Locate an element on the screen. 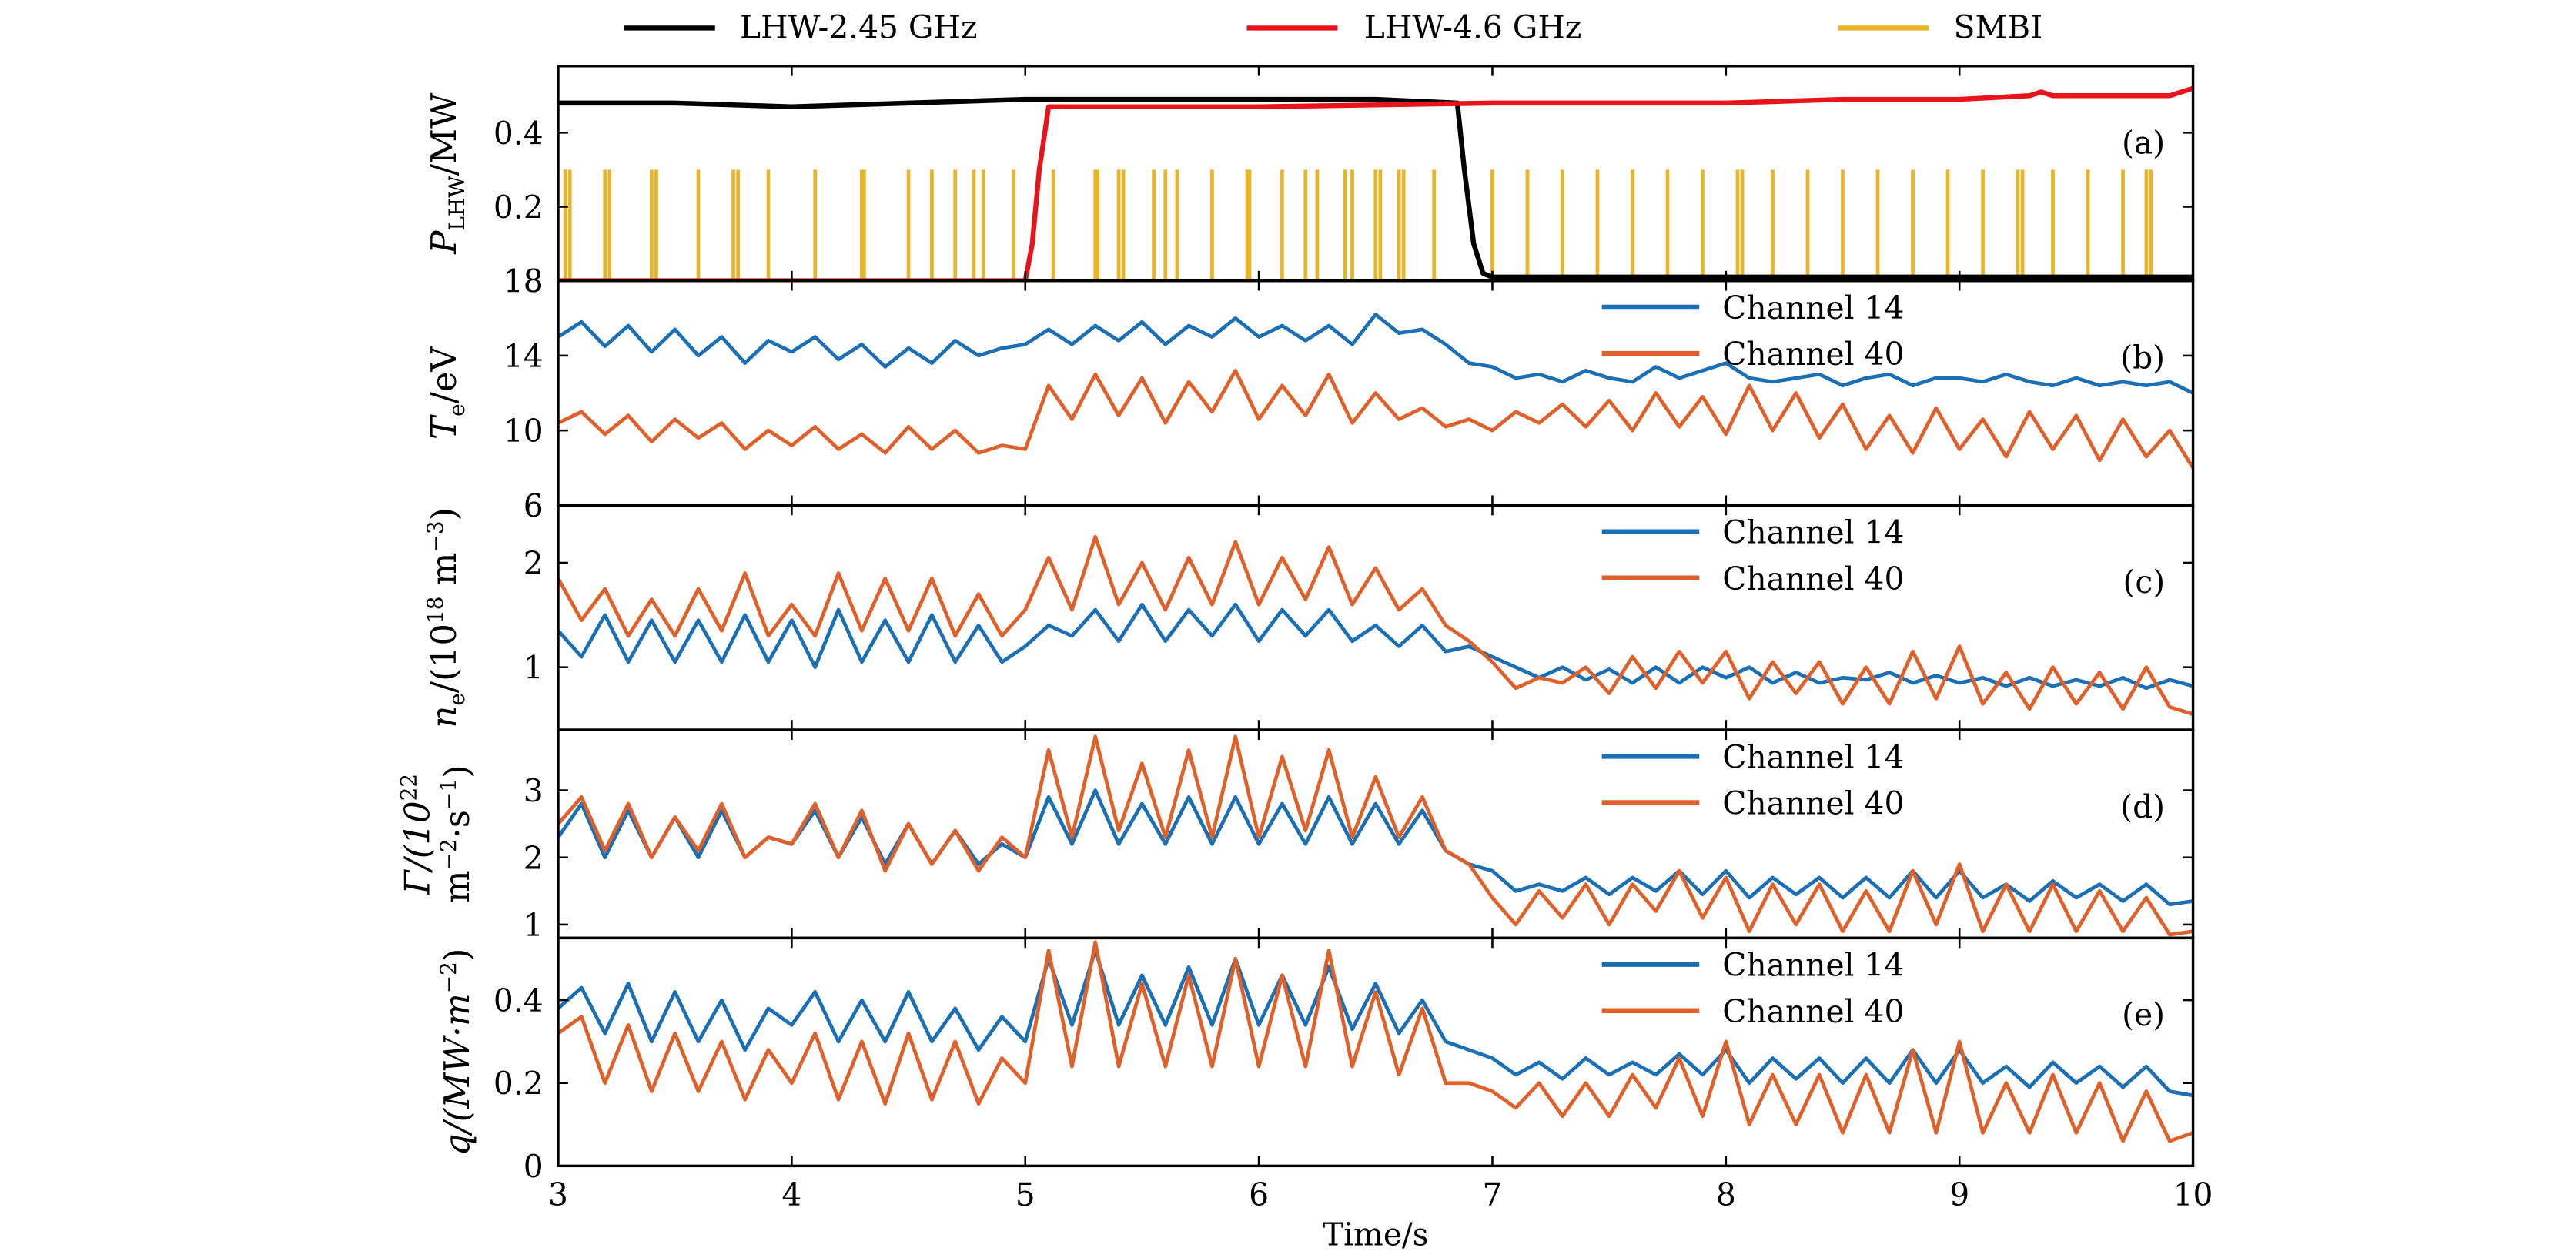 The image size is (2576, 1258). panel-tag-a: (a) is located at coordinates (2144, 142).